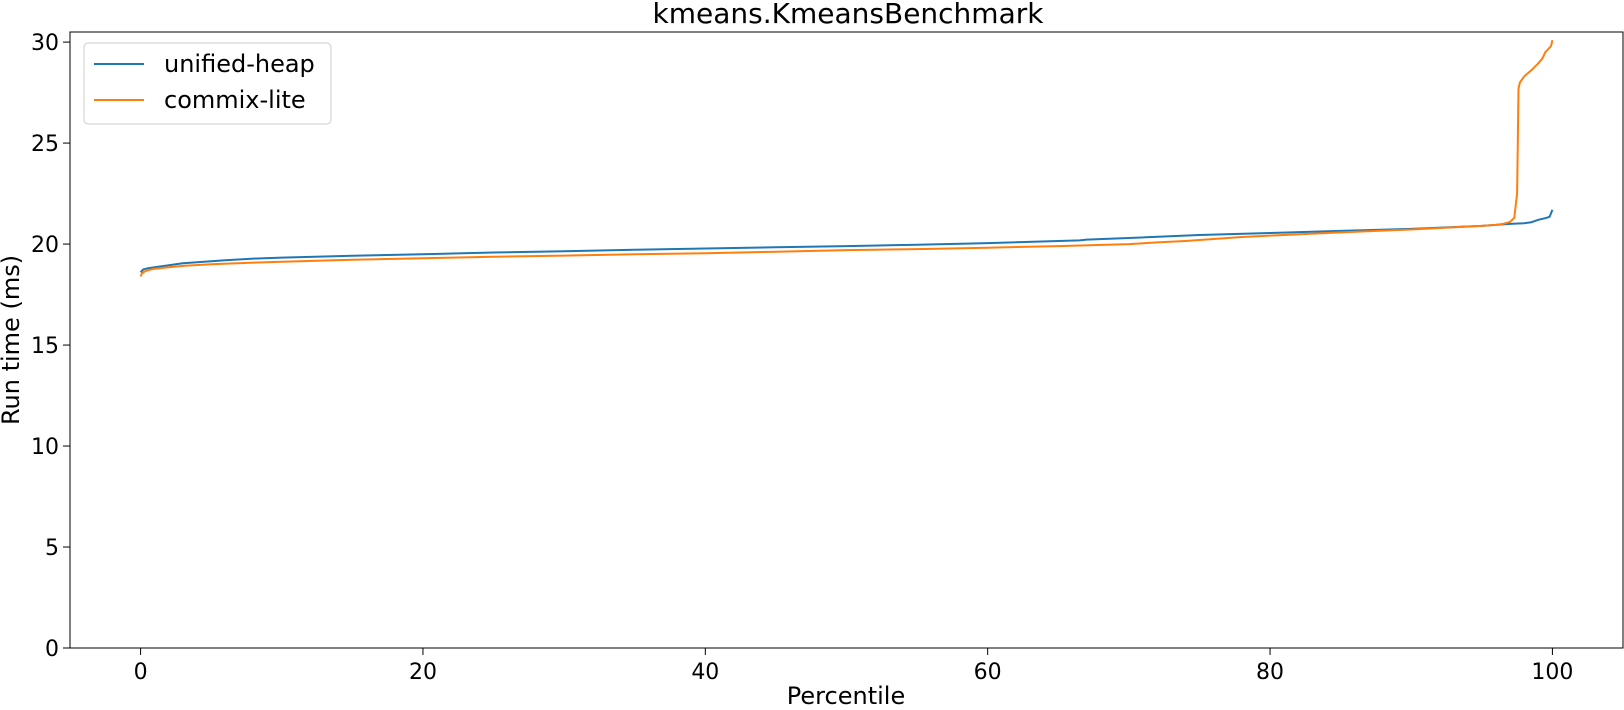 Image resolution: width=1624 pixels, height=710 pixels. Describe the element at coordinates (988, 672) in the screenshot. I see `x-tick-label: 60` at that location.